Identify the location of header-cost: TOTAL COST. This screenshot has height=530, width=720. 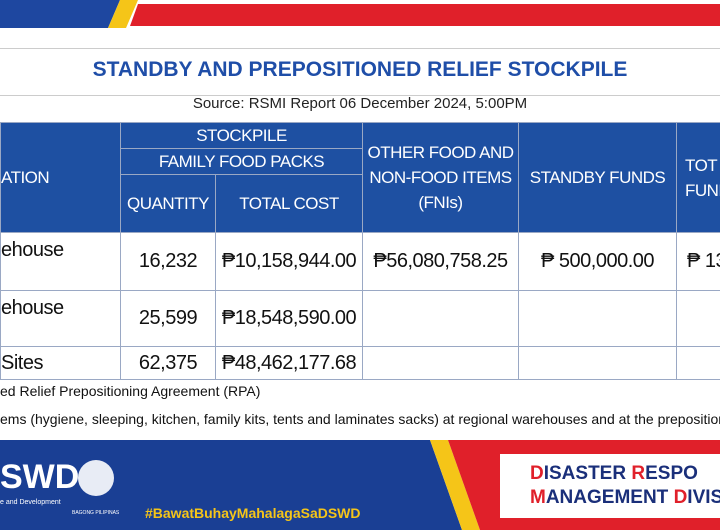
(289, 203).